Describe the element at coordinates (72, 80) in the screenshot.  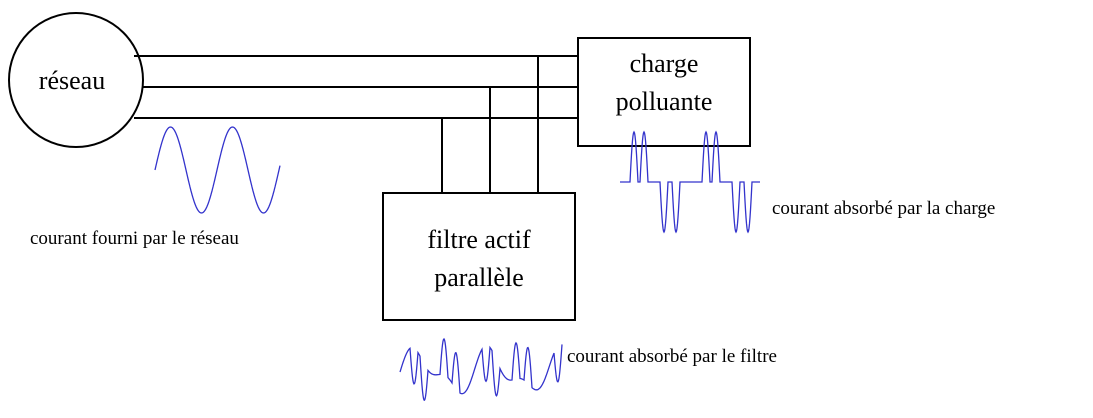
I see `source-label: réseau` at that location.